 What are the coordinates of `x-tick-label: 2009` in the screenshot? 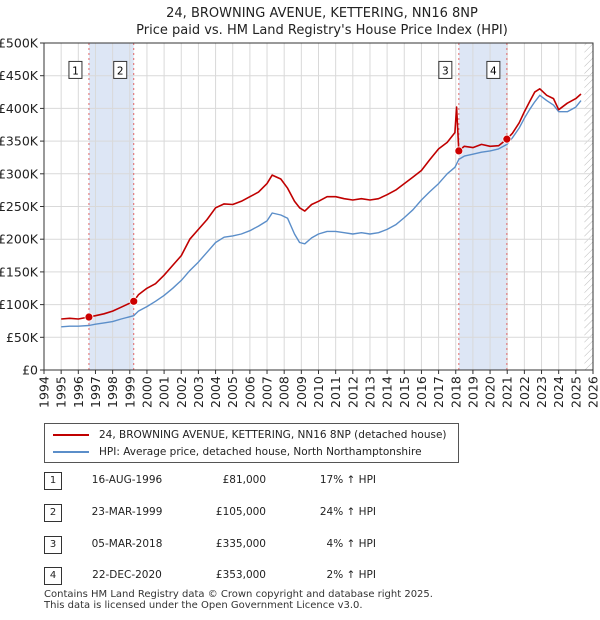 It's located at (301, 392).